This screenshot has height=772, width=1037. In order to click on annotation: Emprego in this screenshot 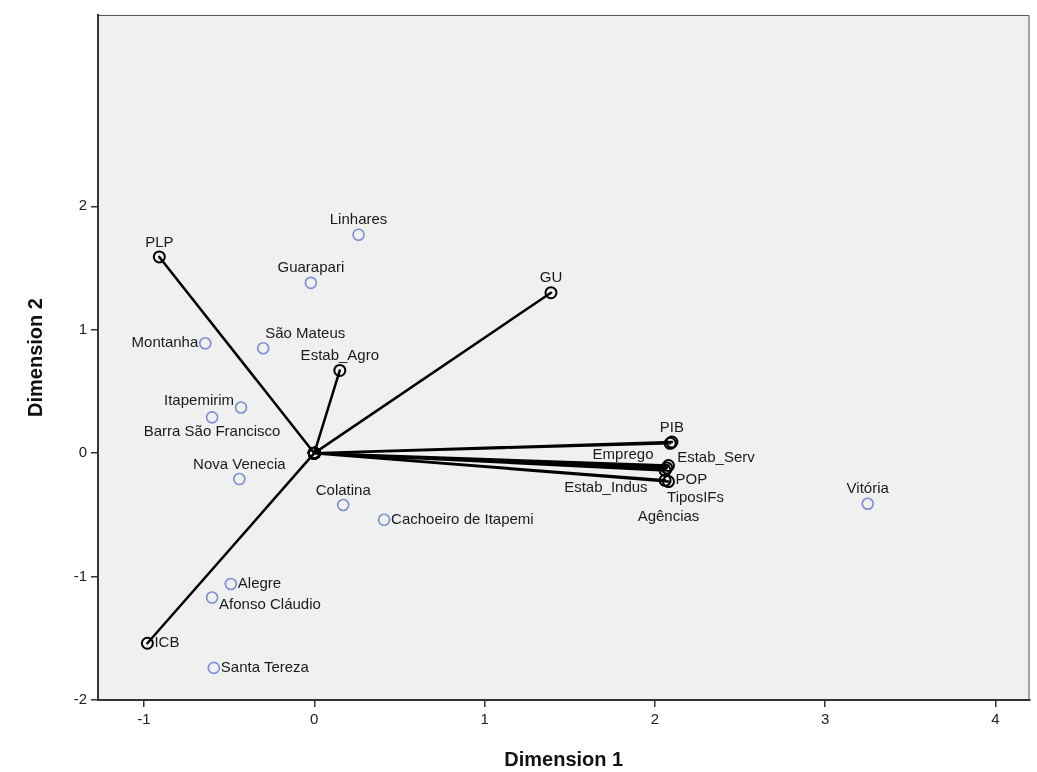, I will do `click(623, 453)`.